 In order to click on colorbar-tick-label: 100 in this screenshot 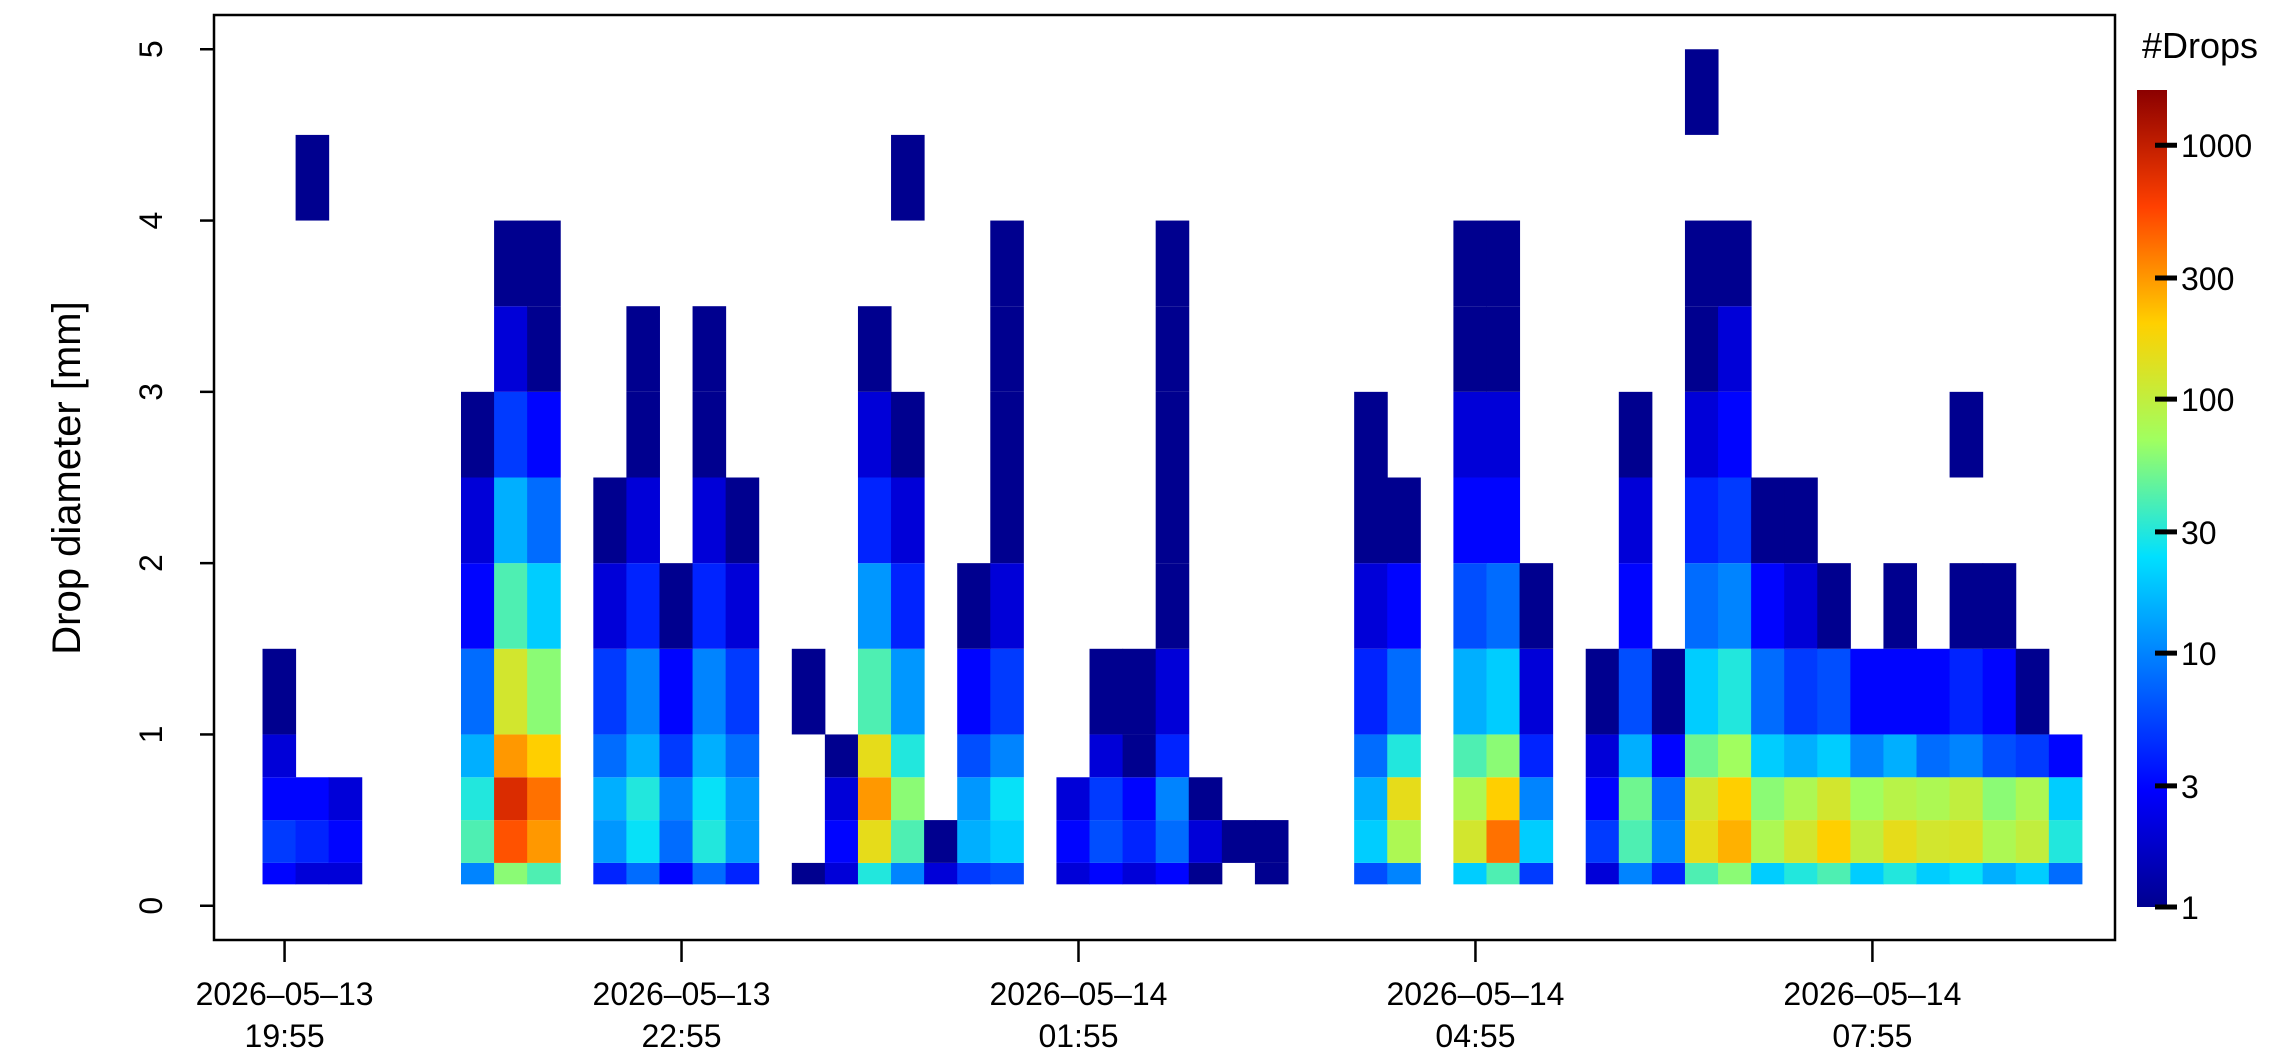, I will do `click(2207, 400)`.